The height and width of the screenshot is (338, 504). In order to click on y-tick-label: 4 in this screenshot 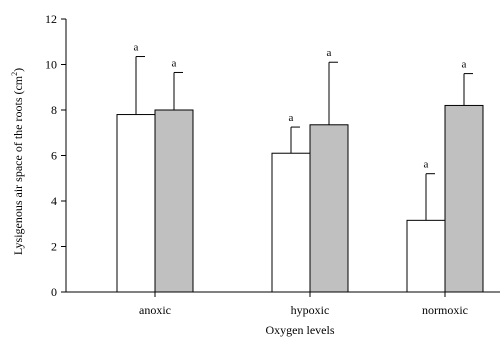, I will do `click(54, 201)`.